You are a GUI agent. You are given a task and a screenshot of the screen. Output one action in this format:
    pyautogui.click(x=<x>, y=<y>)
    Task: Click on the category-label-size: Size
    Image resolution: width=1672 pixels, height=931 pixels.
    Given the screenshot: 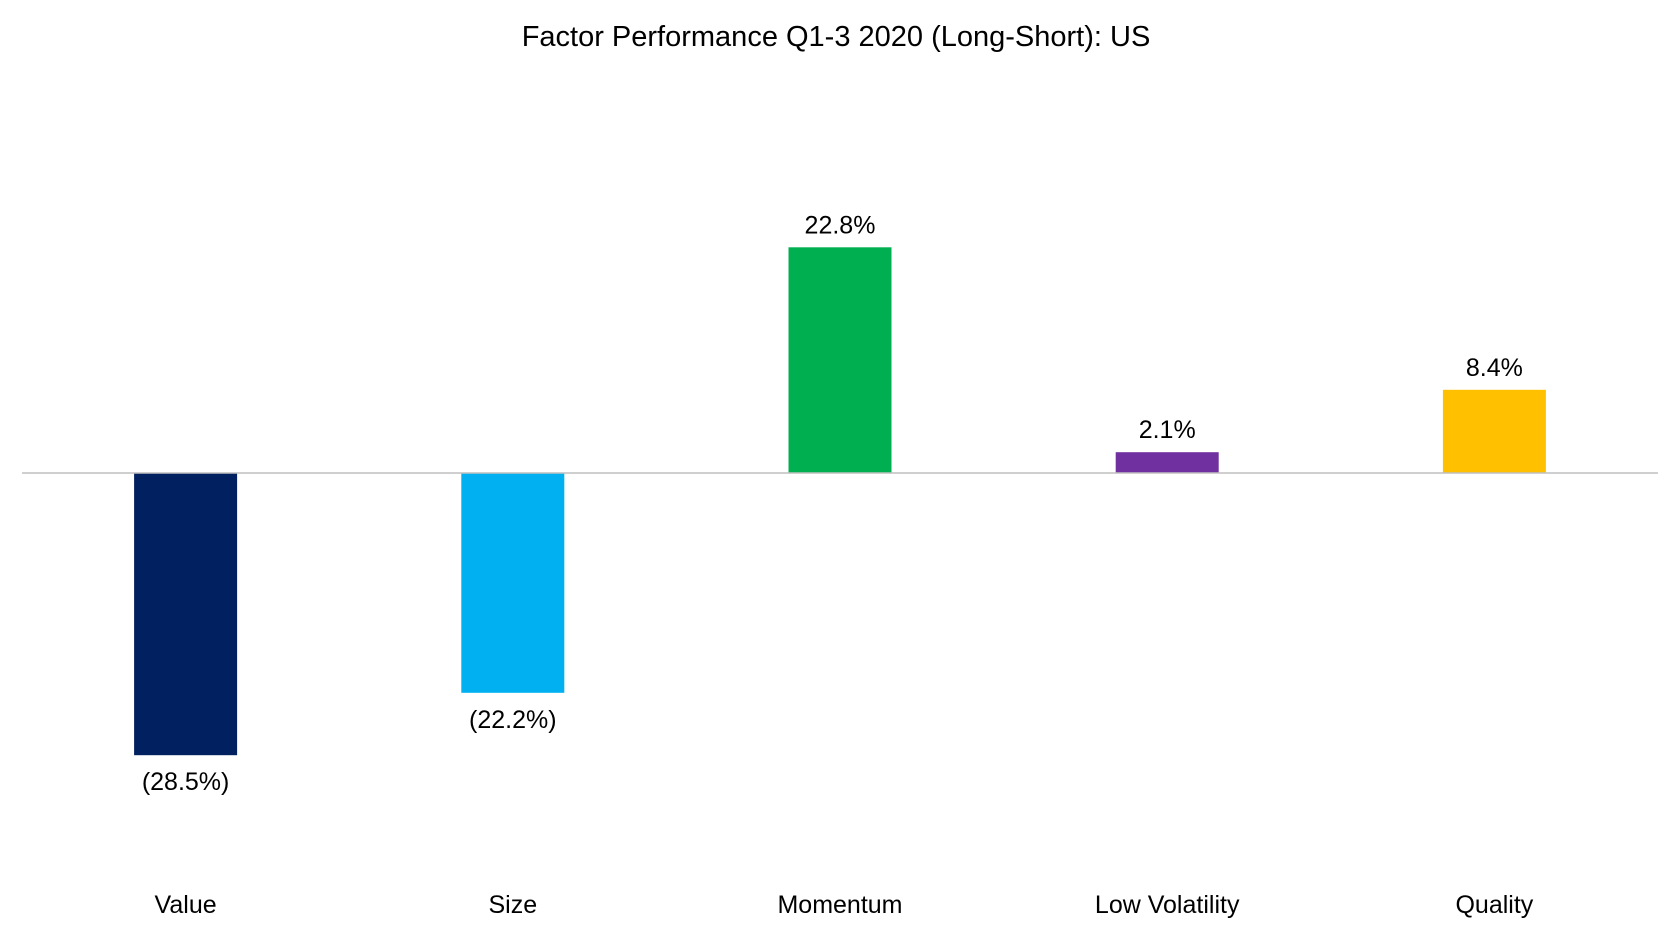 What is the action you would take?
    pyautogui.click(x=512, y=905)
    